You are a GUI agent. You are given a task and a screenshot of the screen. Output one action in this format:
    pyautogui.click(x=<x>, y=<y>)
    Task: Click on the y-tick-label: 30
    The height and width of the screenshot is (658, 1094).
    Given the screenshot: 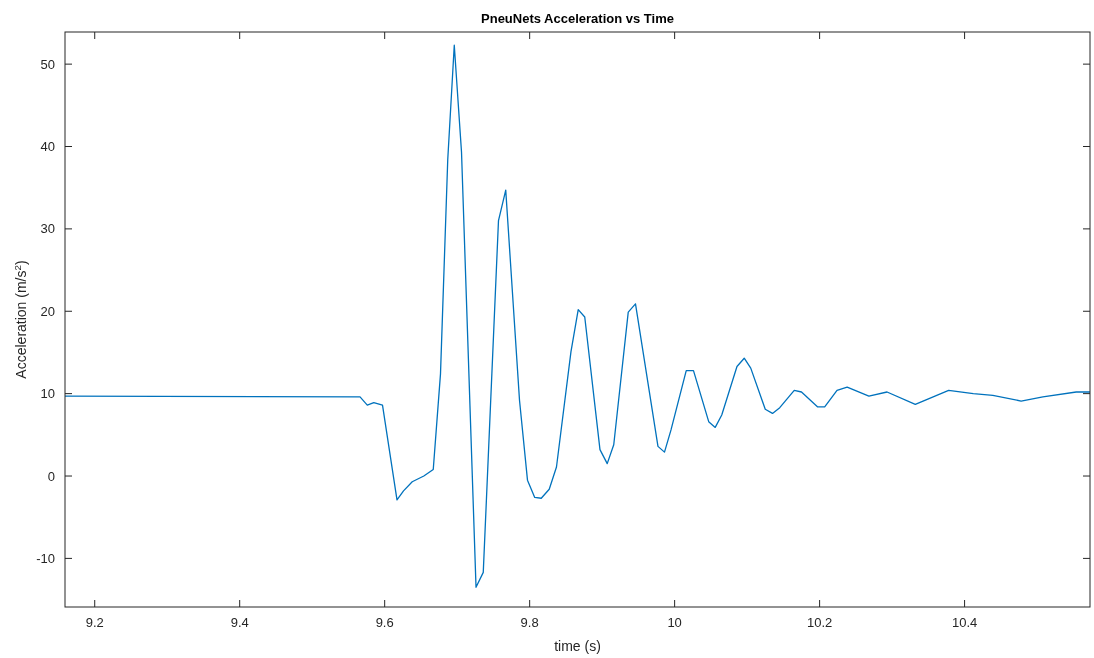 What is the action you would take?
    pyautogui.click(x=47, y=229)
    